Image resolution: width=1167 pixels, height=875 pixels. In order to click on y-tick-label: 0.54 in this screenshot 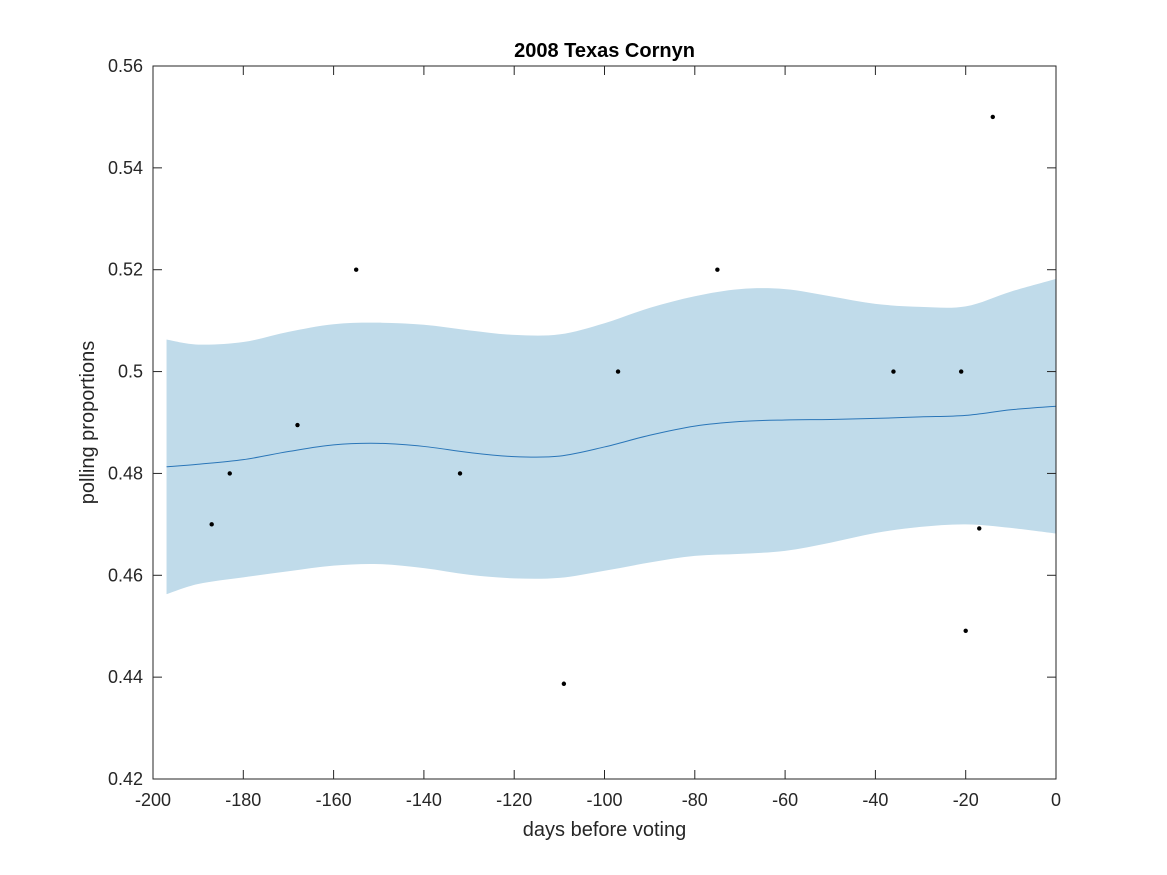, I will do `click(125, 168)`.